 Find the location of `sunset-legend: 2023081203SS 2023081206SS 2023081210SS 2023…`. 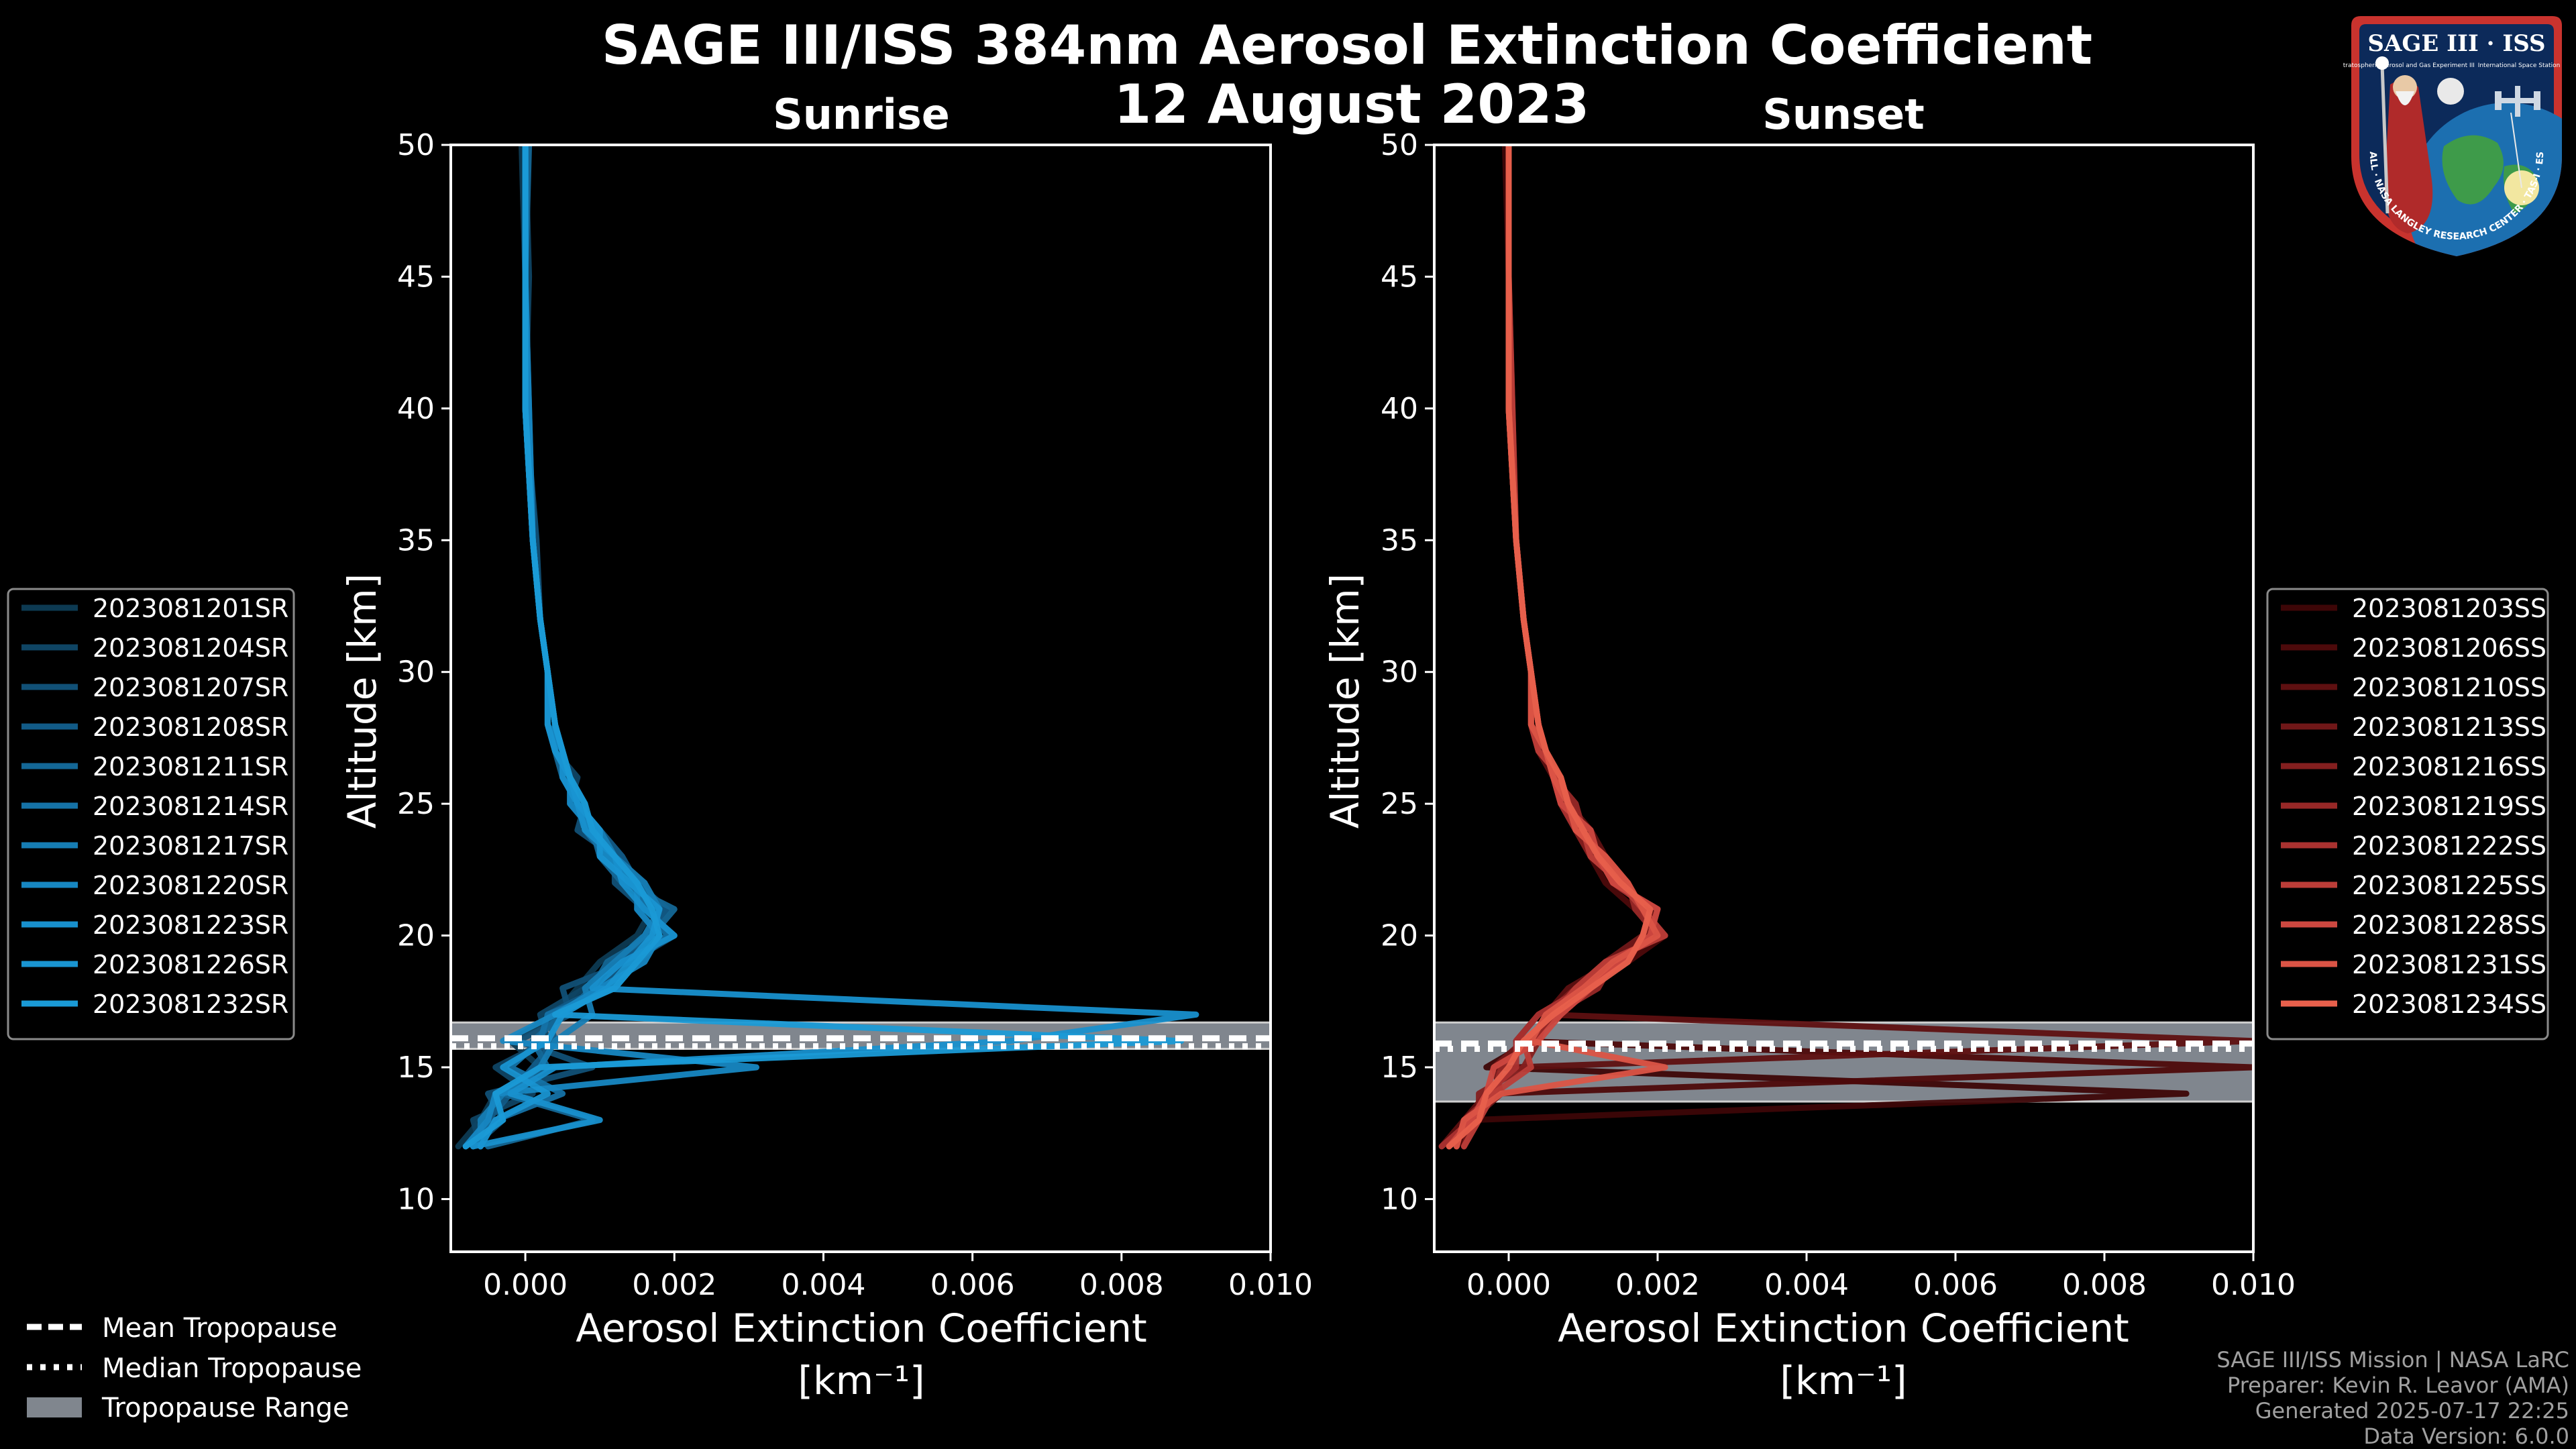

sunset-legend: 2023081203SS 2023081206SS 2023081210SS 2023… is located at coordinates (2407, 814).